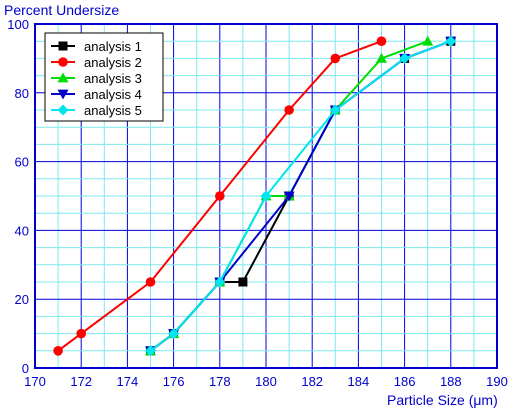  Describe the element at coordinates (451, 381) in the screenshot. I see `x-tick-label: 188` at that location.